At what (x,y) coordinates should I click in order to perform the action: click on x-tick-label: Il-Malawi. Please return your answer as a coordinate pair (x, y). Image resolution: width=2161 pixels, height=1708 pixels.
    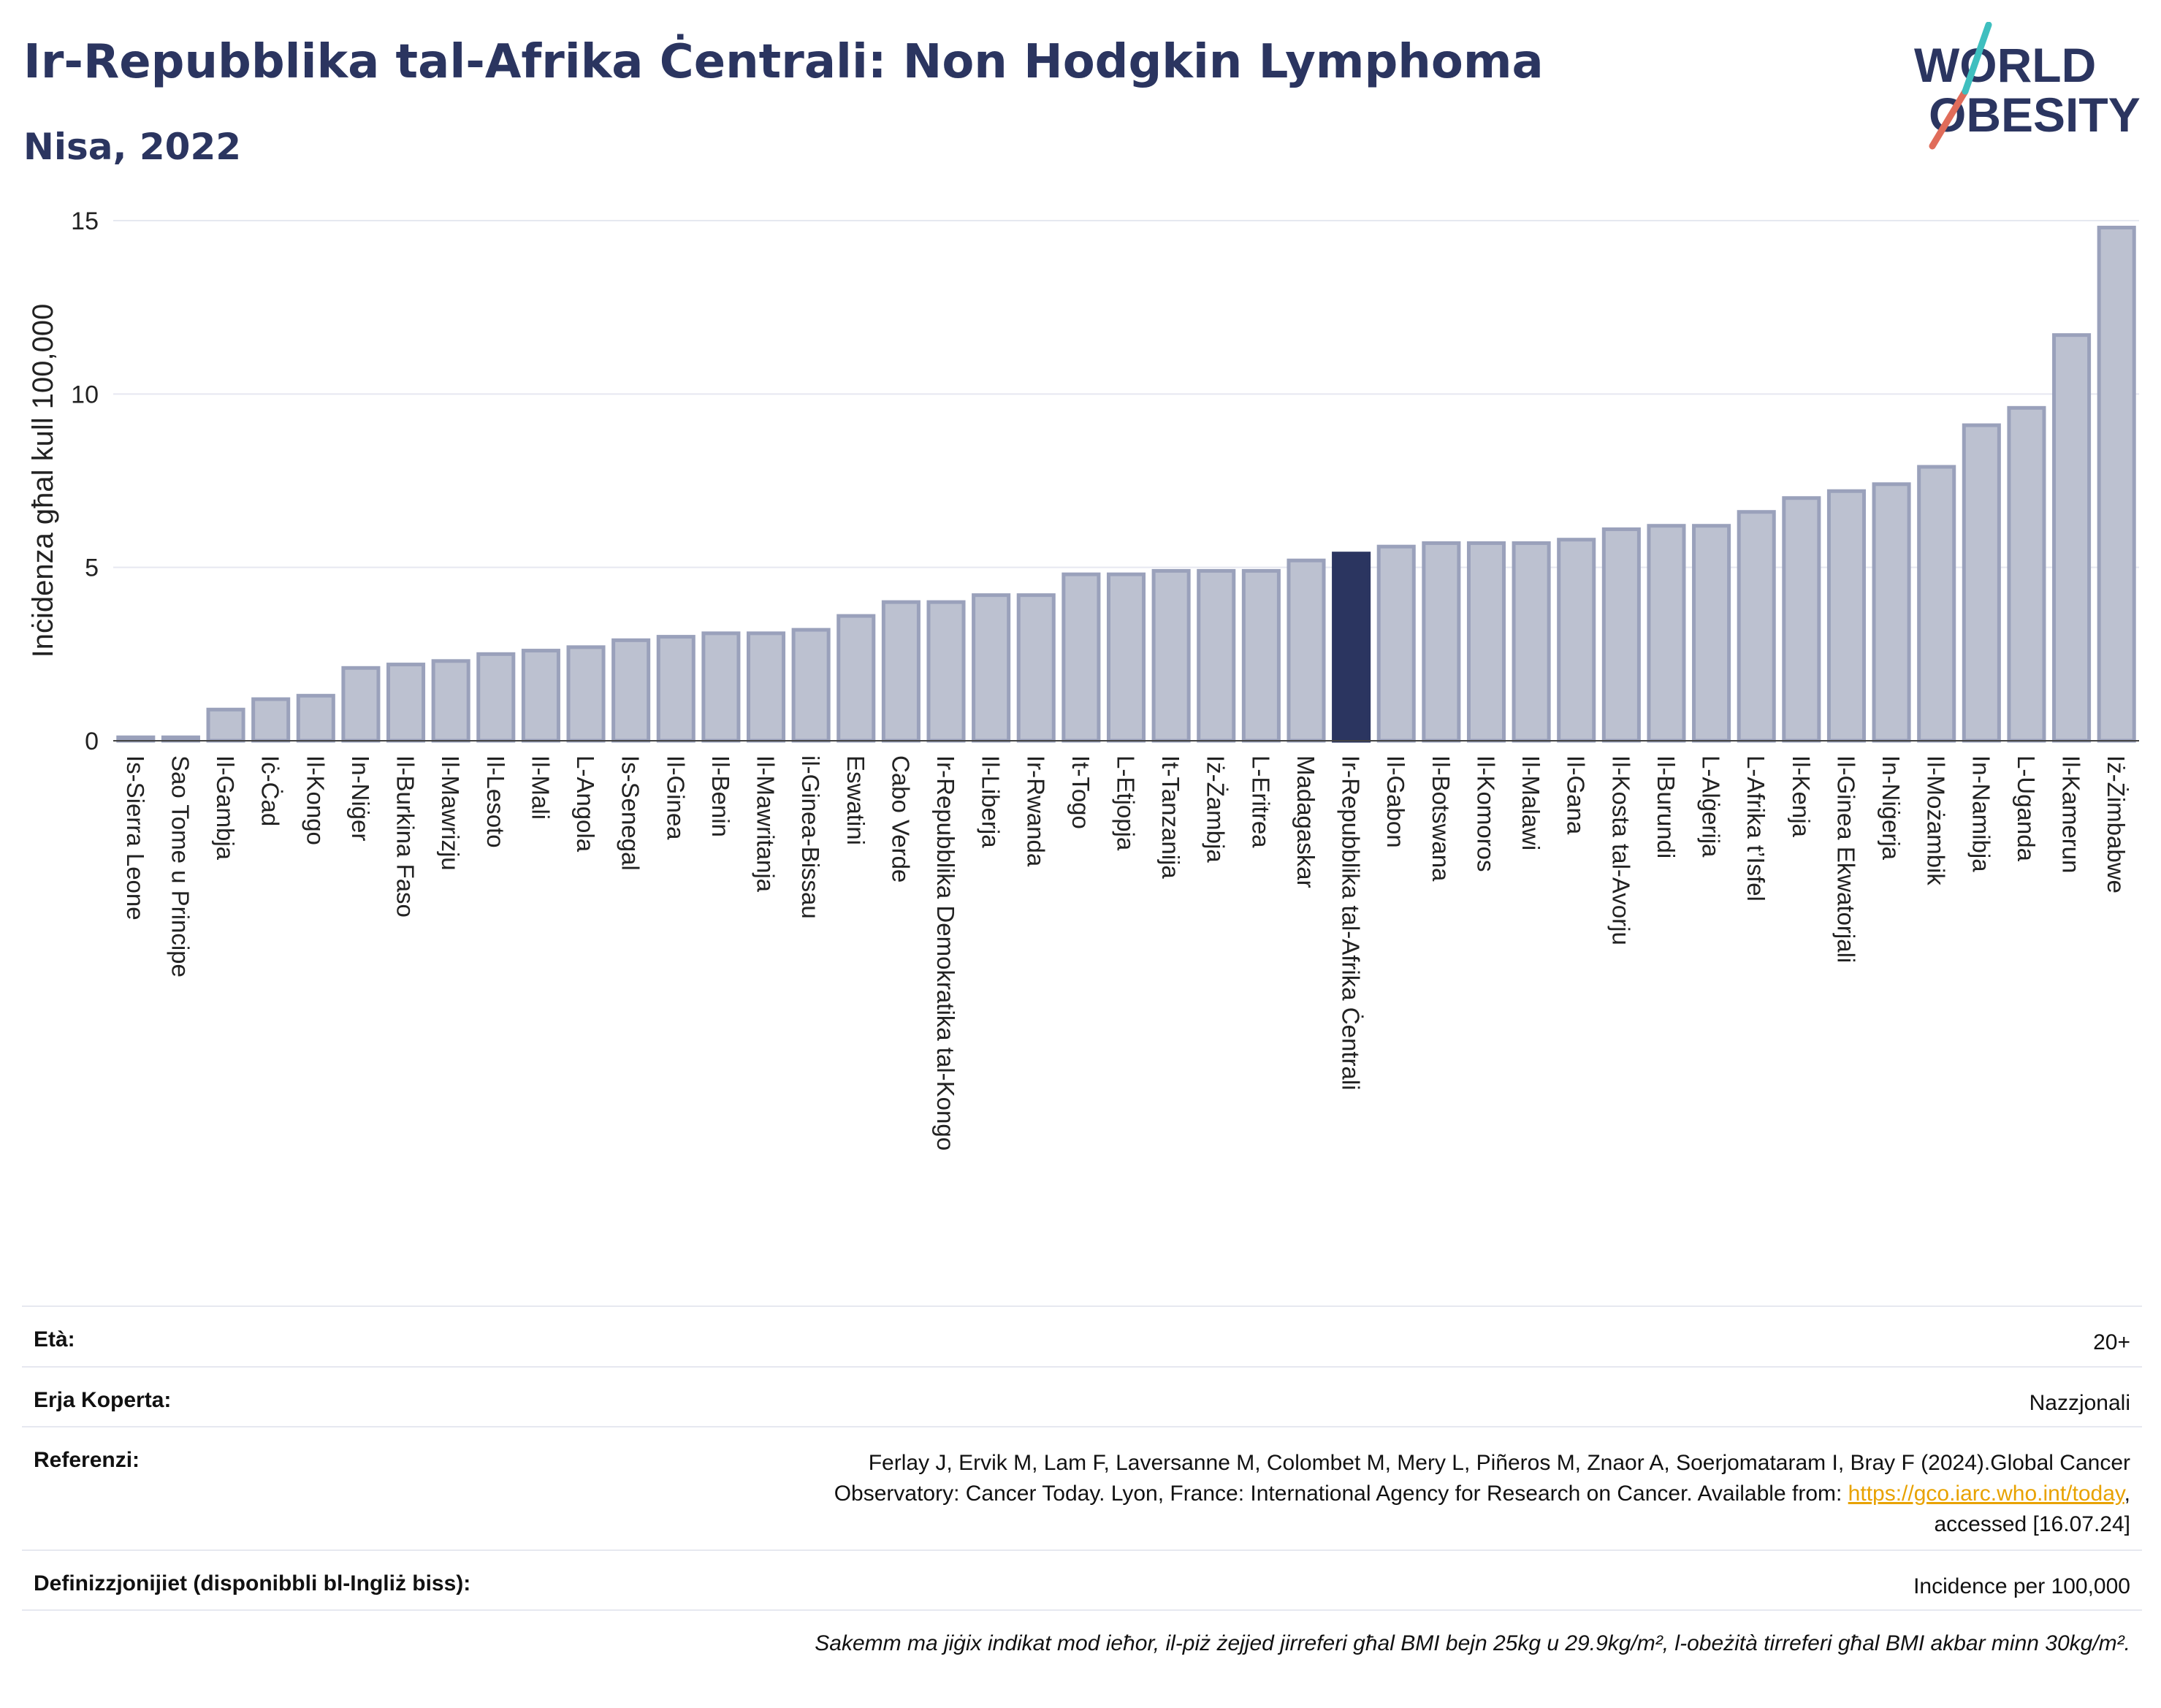
    Looking at the image, I should click on (1531, 802).